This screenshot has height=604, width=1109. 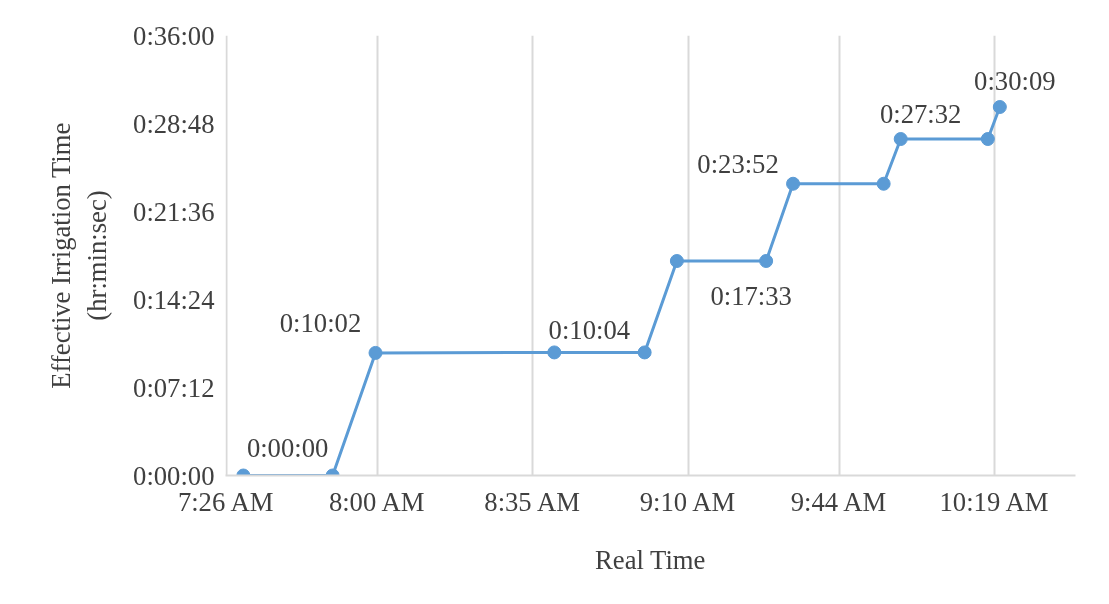 I want to click on y-tick-label: 0:21:36, so click(x=174, y=211).